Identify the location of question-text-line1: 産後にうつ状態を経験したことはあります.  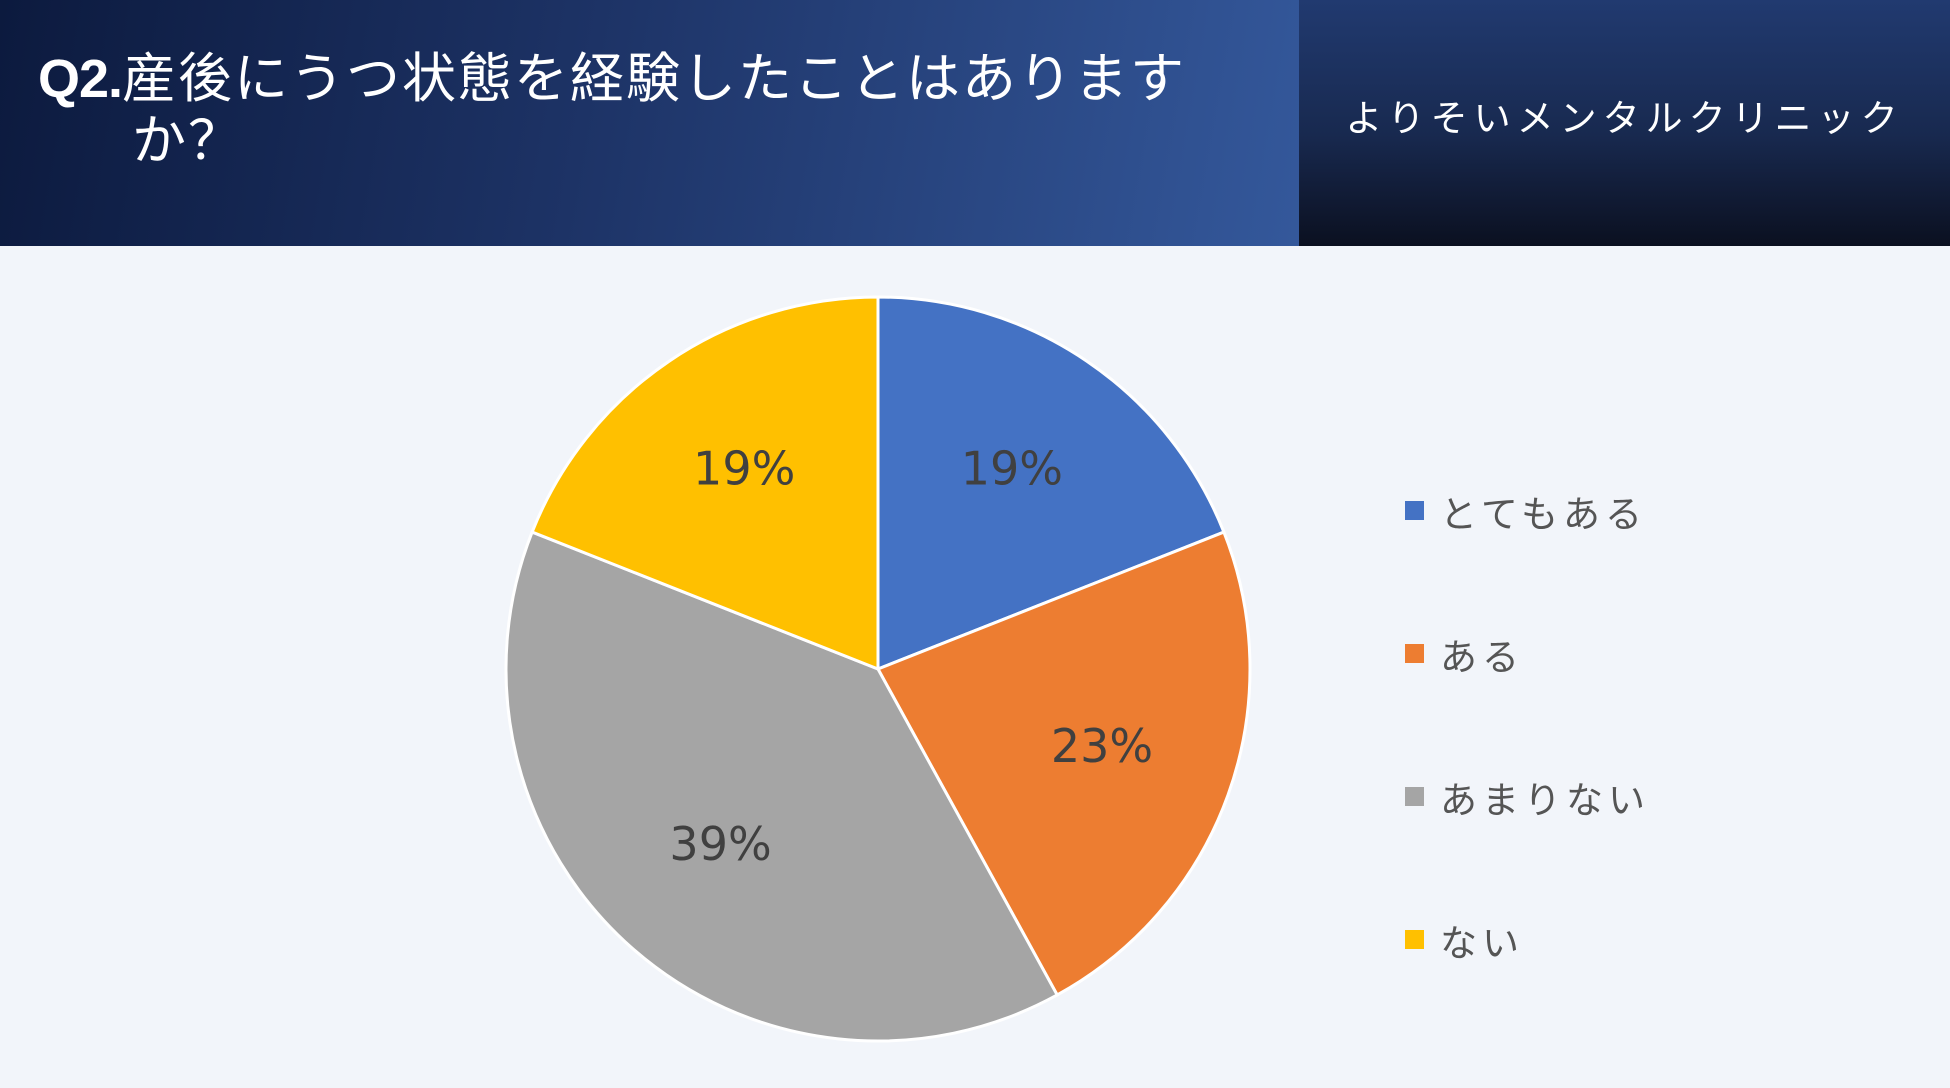
(654, 78).